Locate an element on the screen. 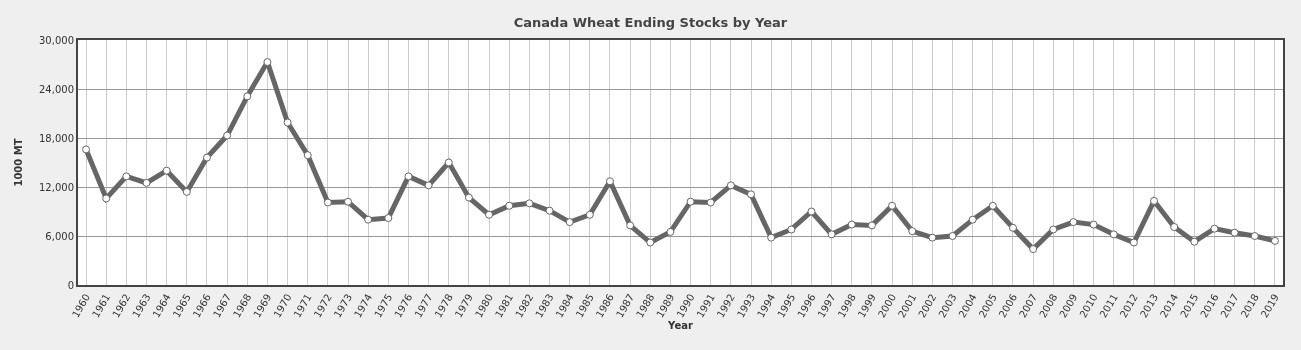  y-tick-label: 0 is located at coordinates (70, 285).